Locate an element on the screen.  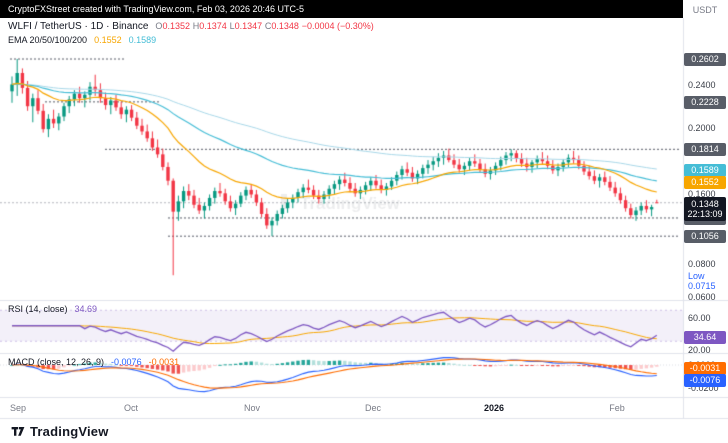
ema20-value: 0.1552 is located at coordinates (108, 40).